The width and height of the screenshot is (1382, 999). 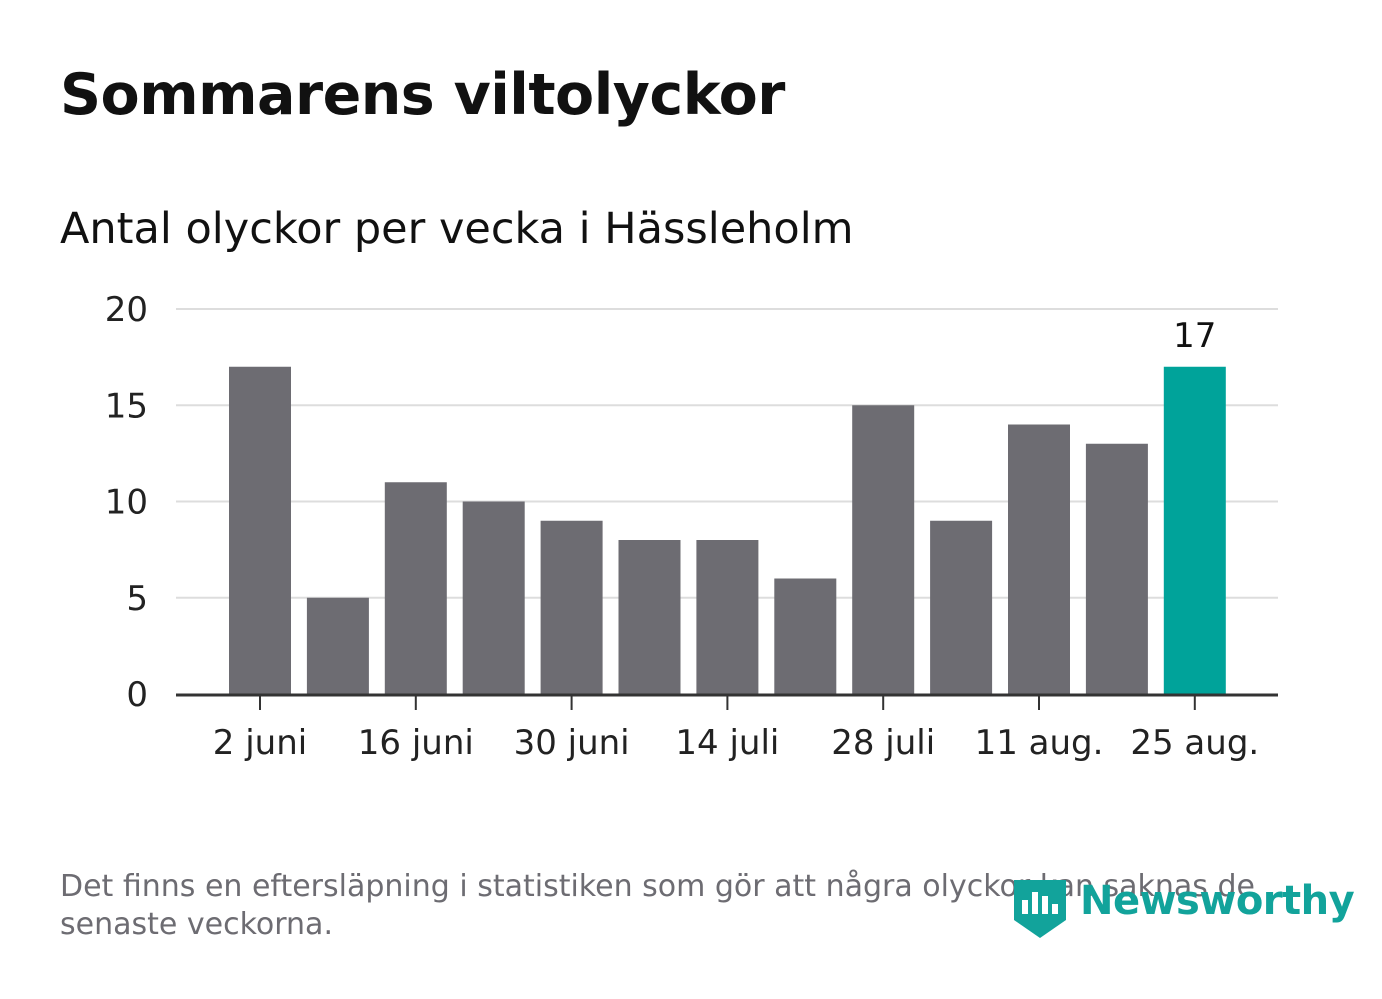 I want to click on x-tick-label: 28 juli, so click(x=883, y=743).